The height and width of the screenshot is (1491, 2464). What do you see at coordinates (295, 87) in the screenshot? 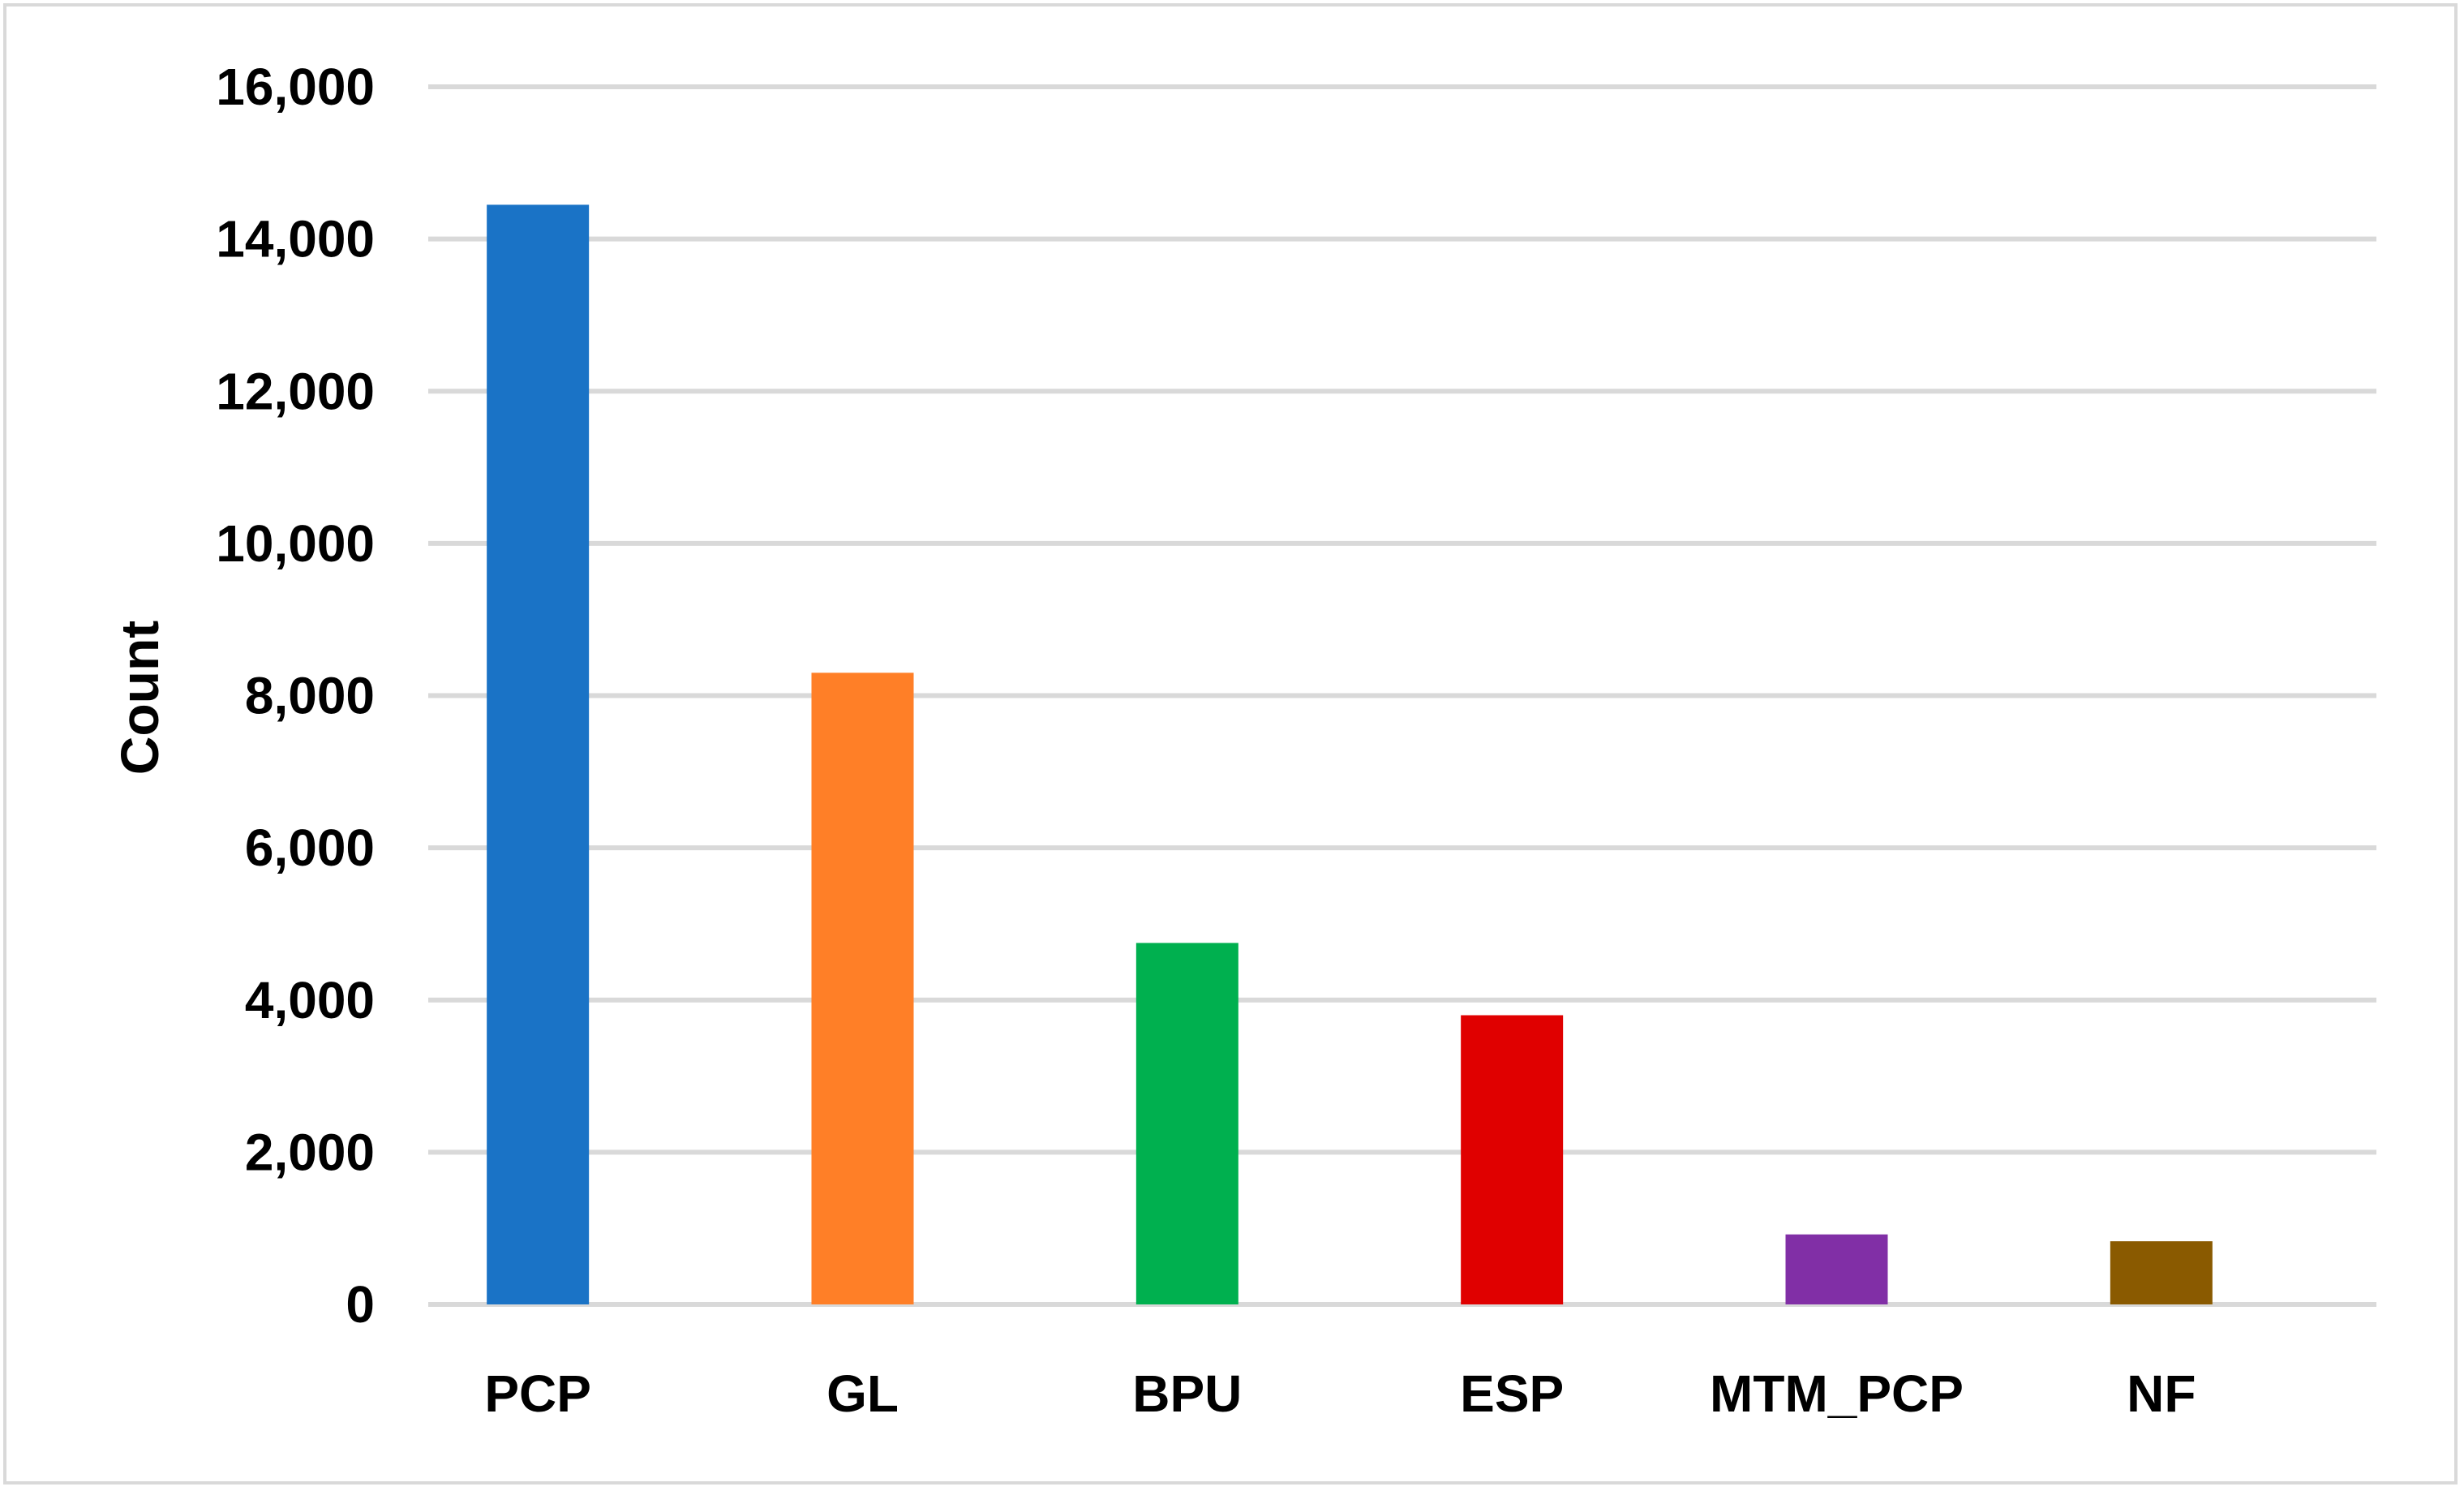
I see `y-tick-label: 16,000` at bounding box center [295, 87].